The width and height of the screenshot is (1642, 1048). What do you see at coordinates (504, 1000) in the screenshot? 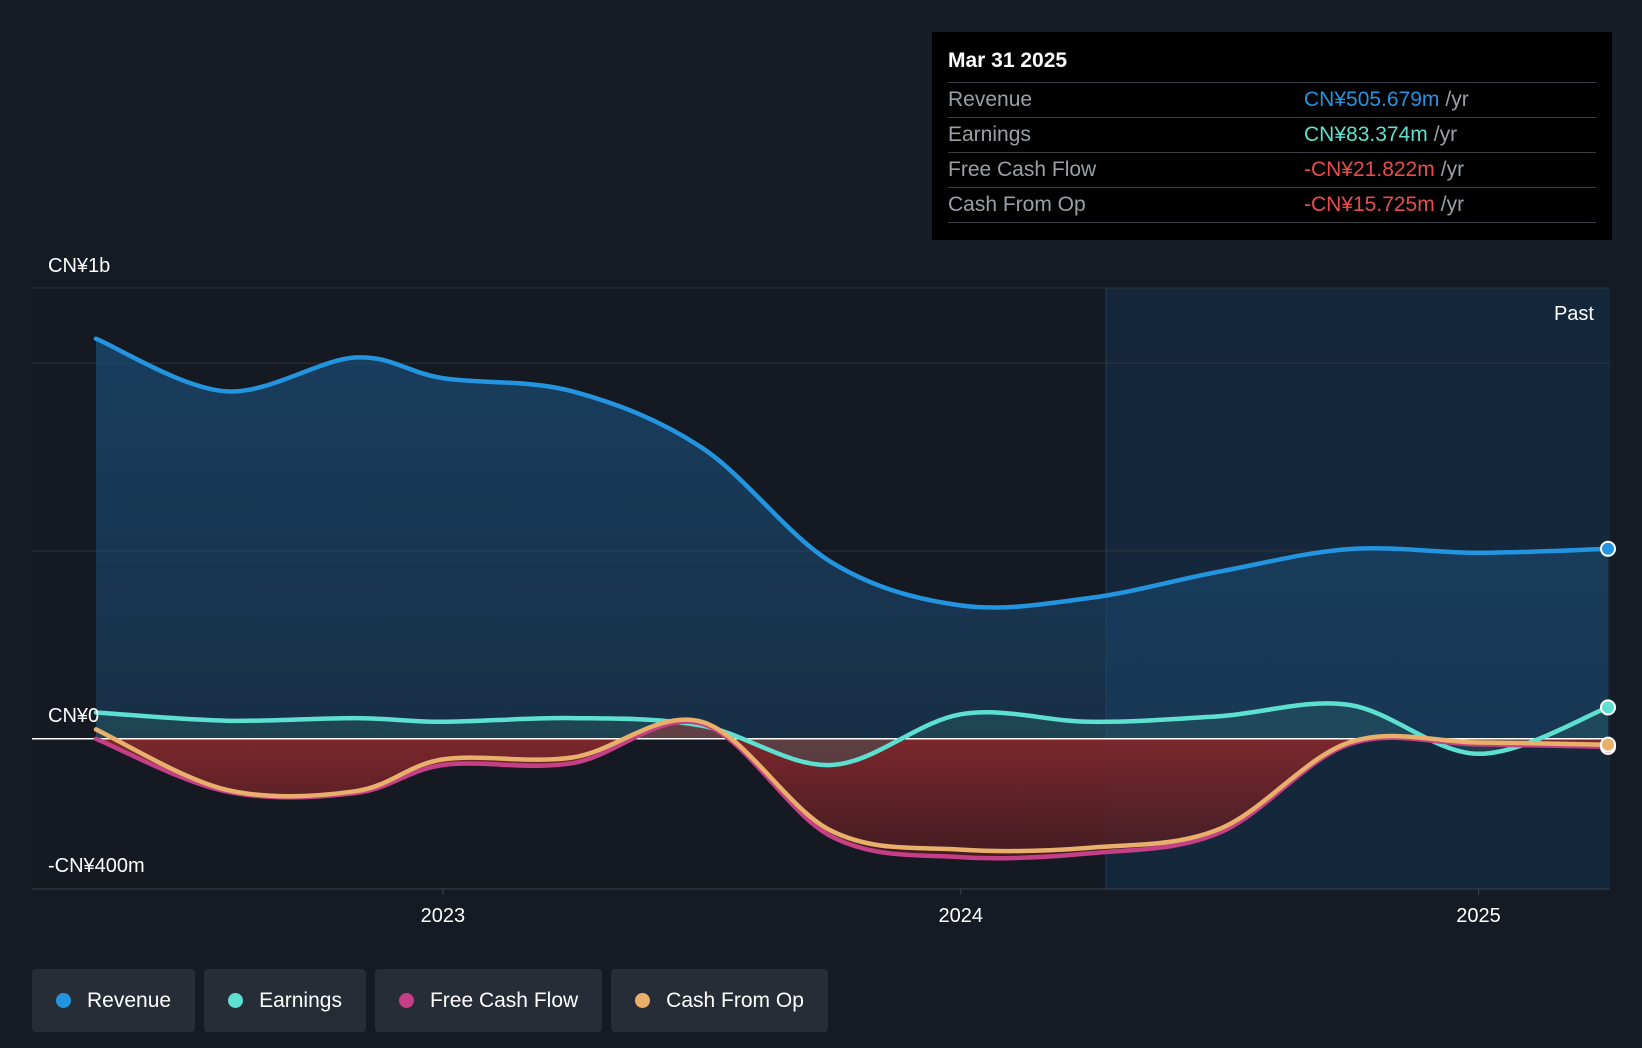
I see `legend-label: Free Cash Flow` at bounding box center [504, 1000].